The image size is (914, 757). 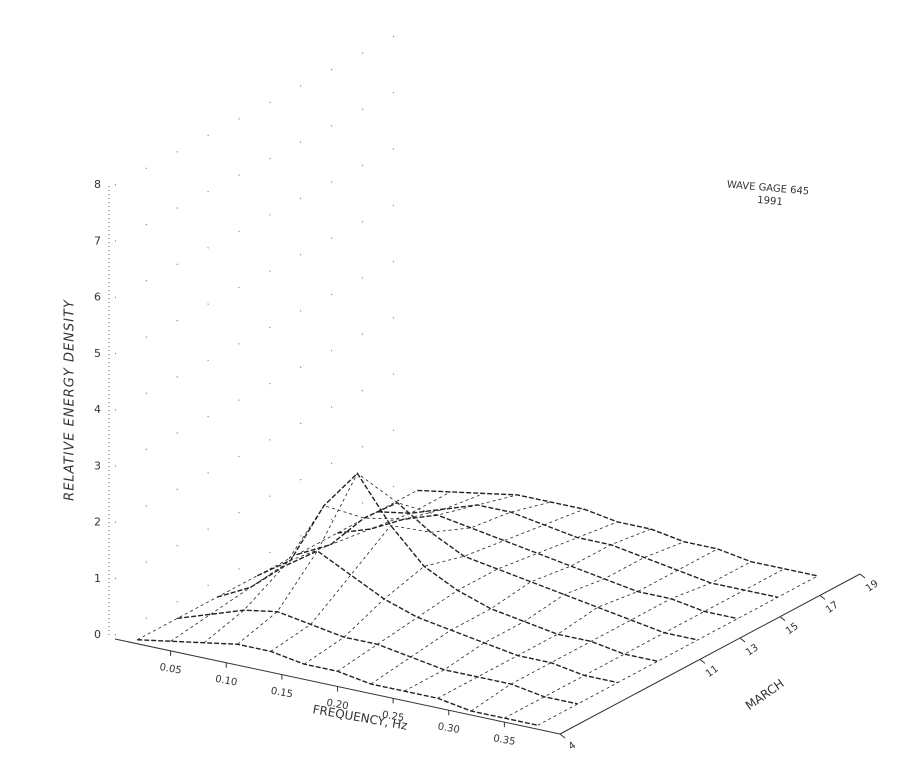 I want to click on y-tick-label: 15, so click(x=792, y=629).